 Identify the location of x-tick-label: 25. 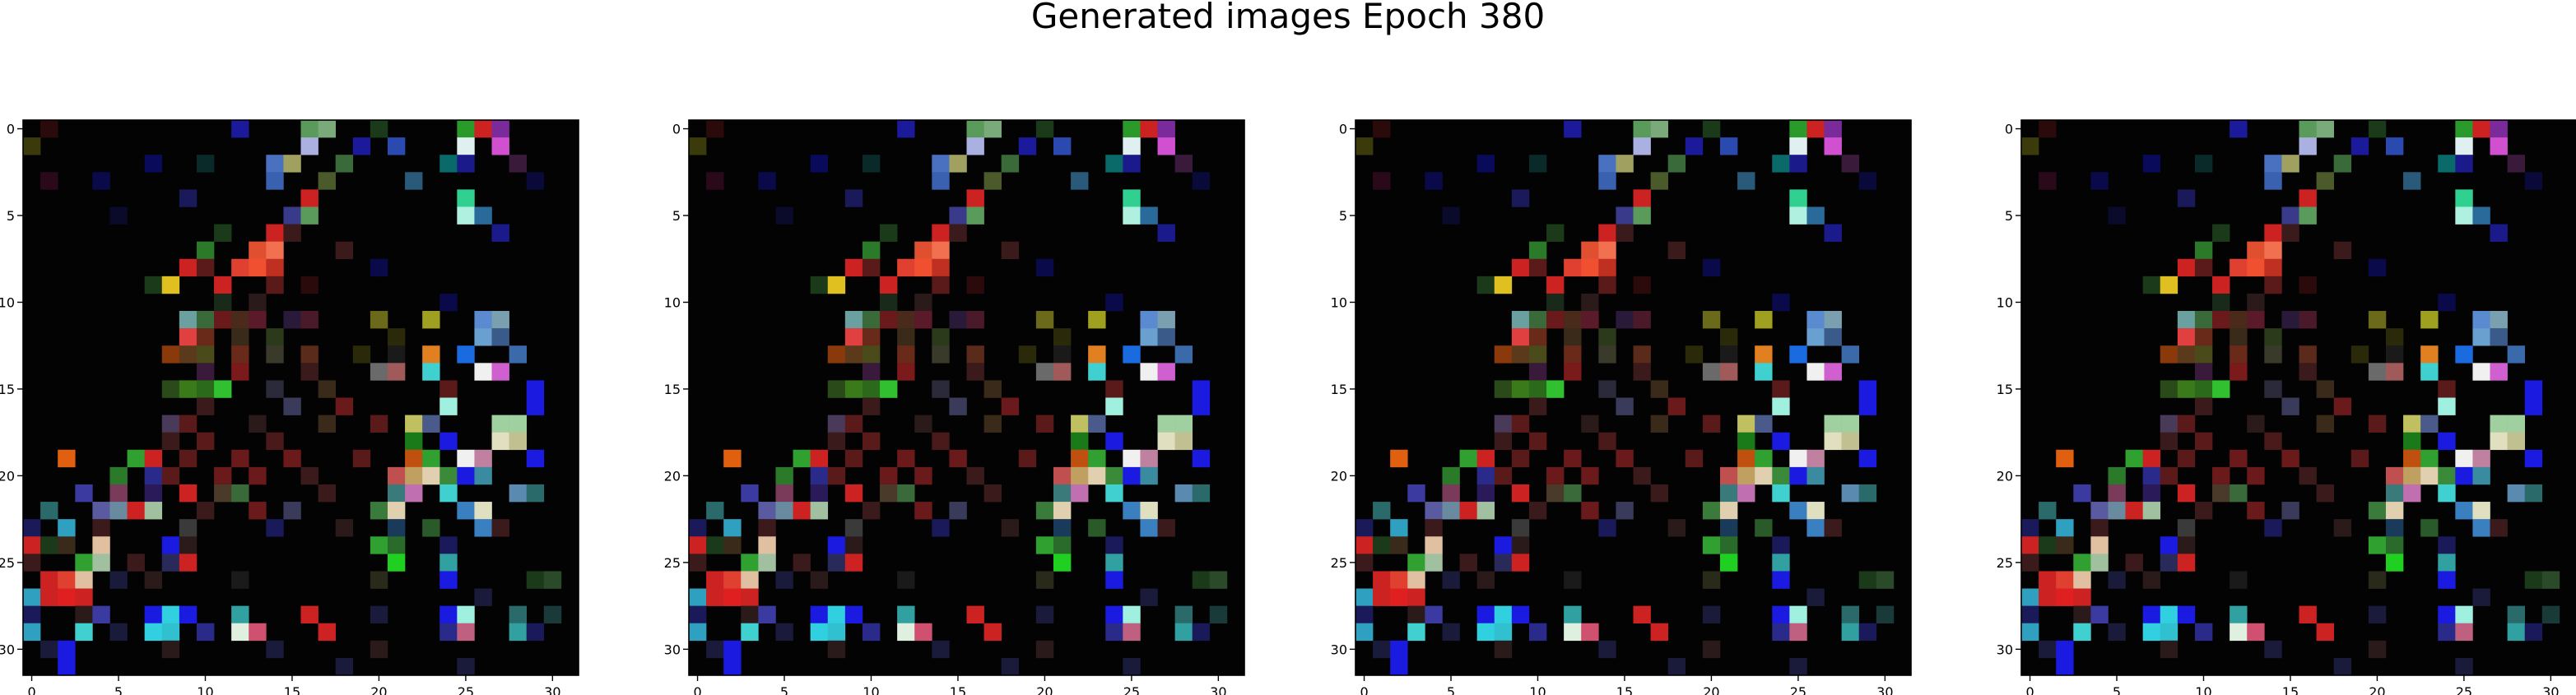
(1798, 689).